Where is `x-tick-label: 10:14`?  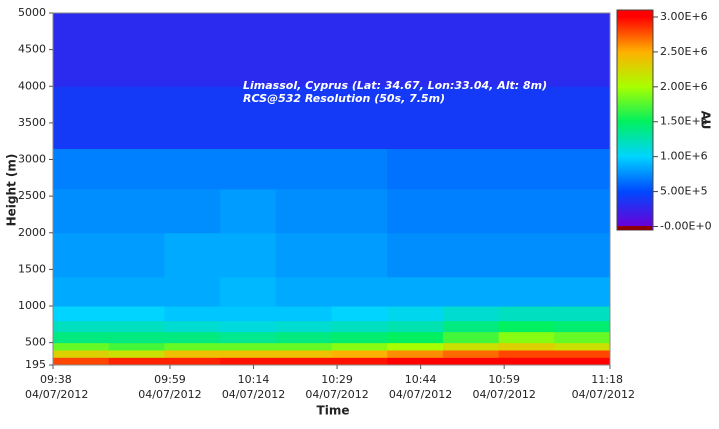 x-tick-label: 10:14 is located at coordinates (254, 379).